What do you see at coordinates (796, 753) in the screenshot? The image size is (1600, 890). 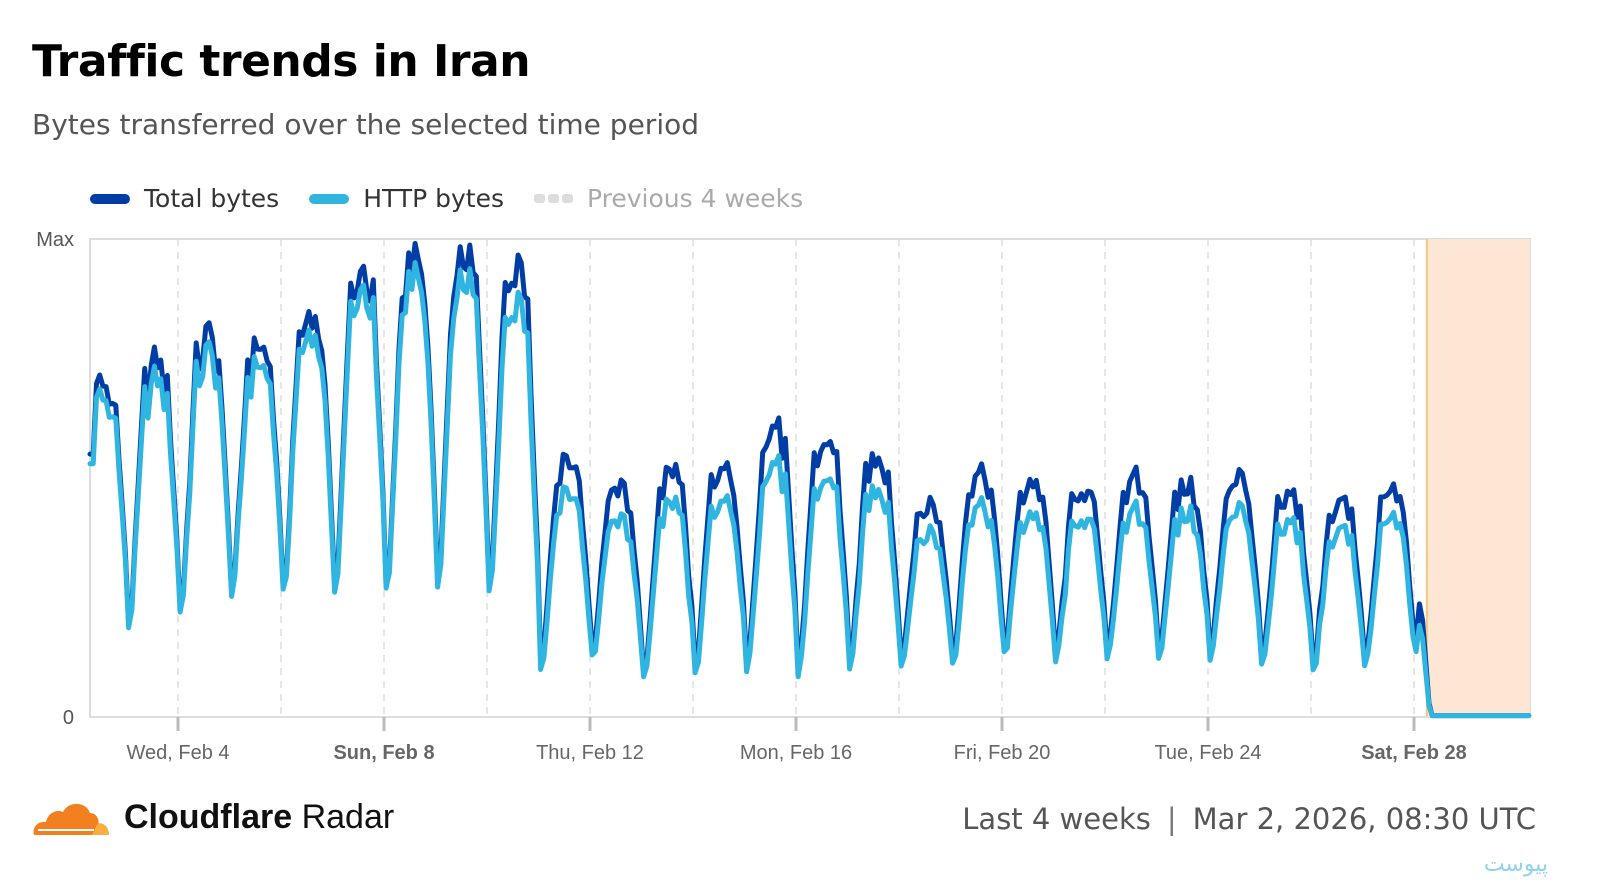 I see `x-tick-label: Mon, Feb 16` at bounding box center [796, 753].